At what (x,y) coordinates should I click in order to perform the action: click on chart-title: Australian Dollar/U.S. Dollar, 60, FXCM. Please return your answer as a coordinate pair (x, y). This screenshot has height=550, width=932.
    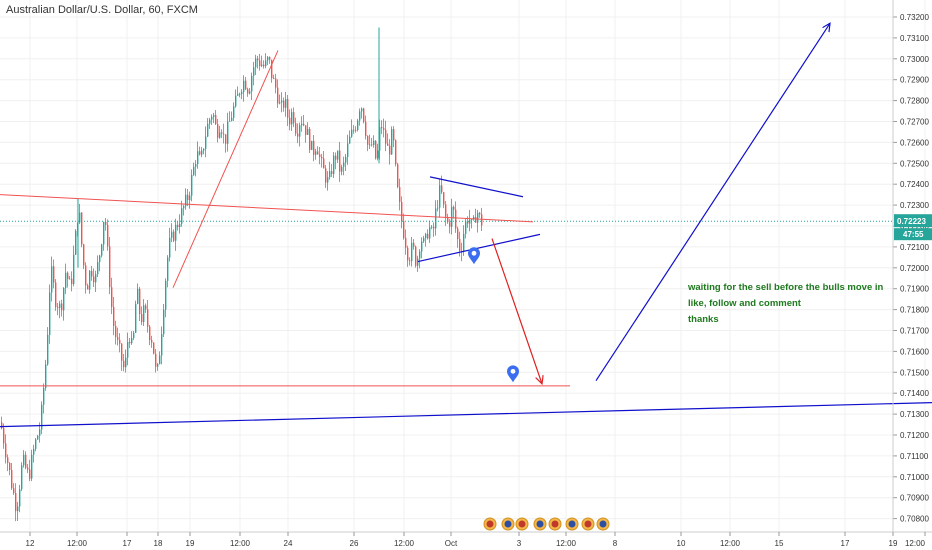
    Looking at the image, I should click on (102, 10).